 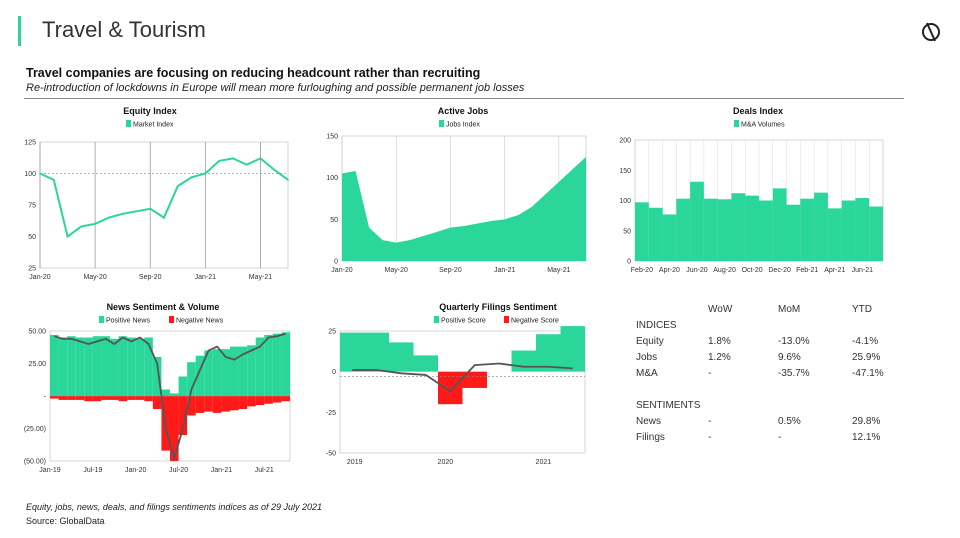 I want to click on row-label: Filings, so click(x=650, y=437).